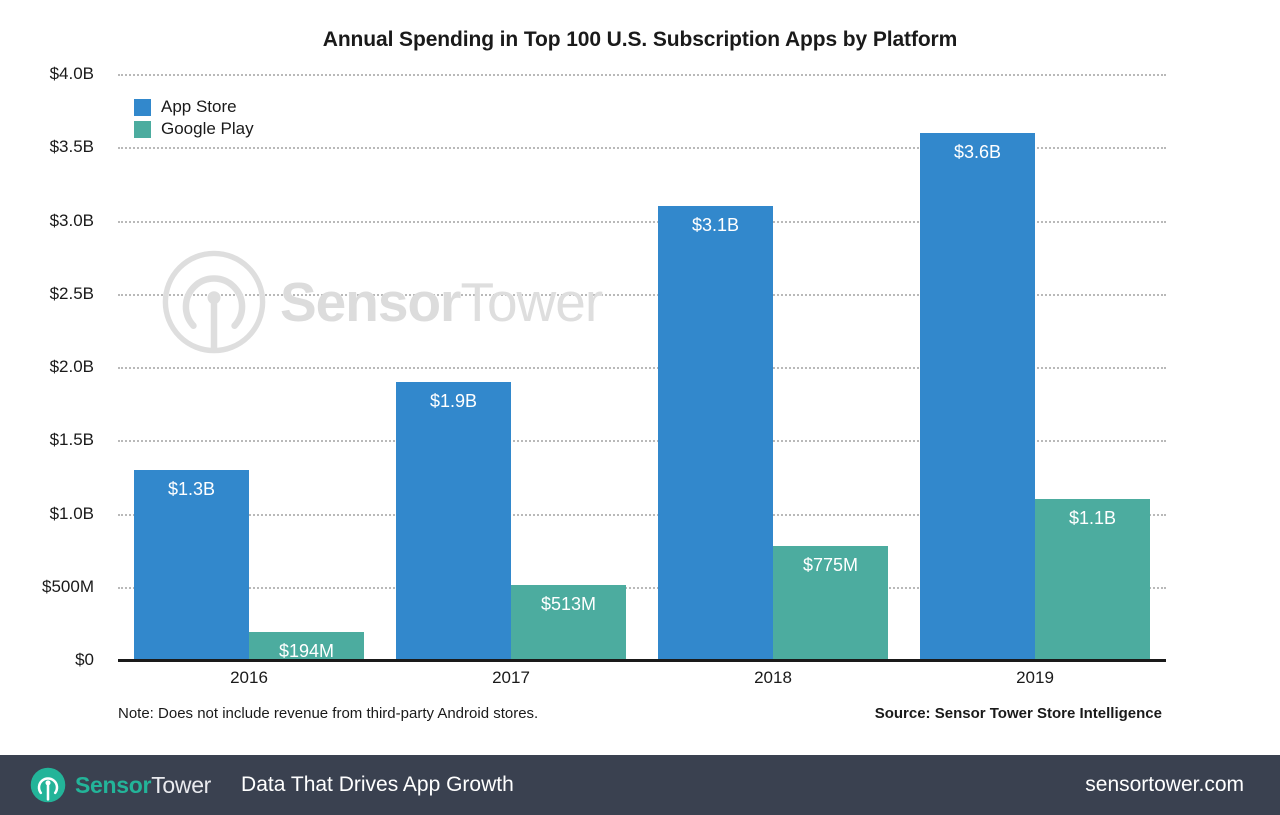 This screenshot has width=1280, height=815. Describe the element at coordinates (207, 128) in the screenshot. I see `legend-label: Google Play` at that location.